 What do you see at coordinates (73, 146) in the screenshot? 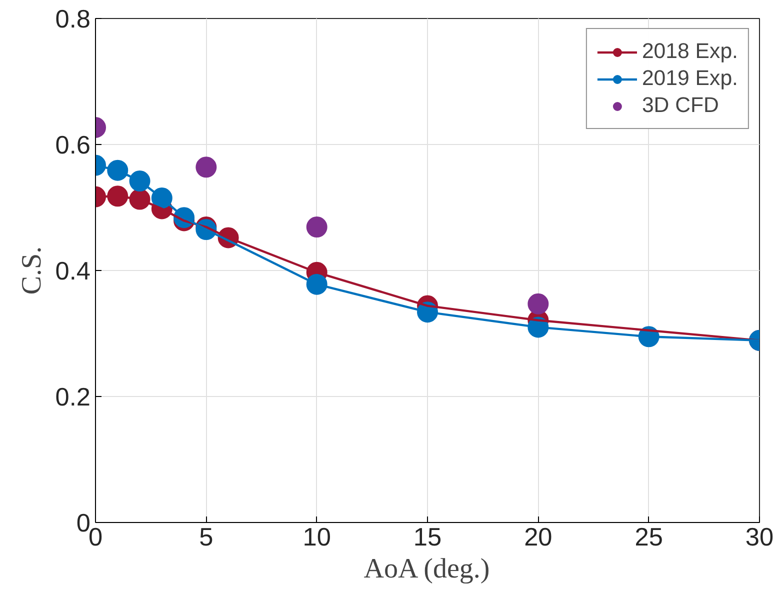
I see `y-tick-label: 0.6` at bounding box center [73, 146].